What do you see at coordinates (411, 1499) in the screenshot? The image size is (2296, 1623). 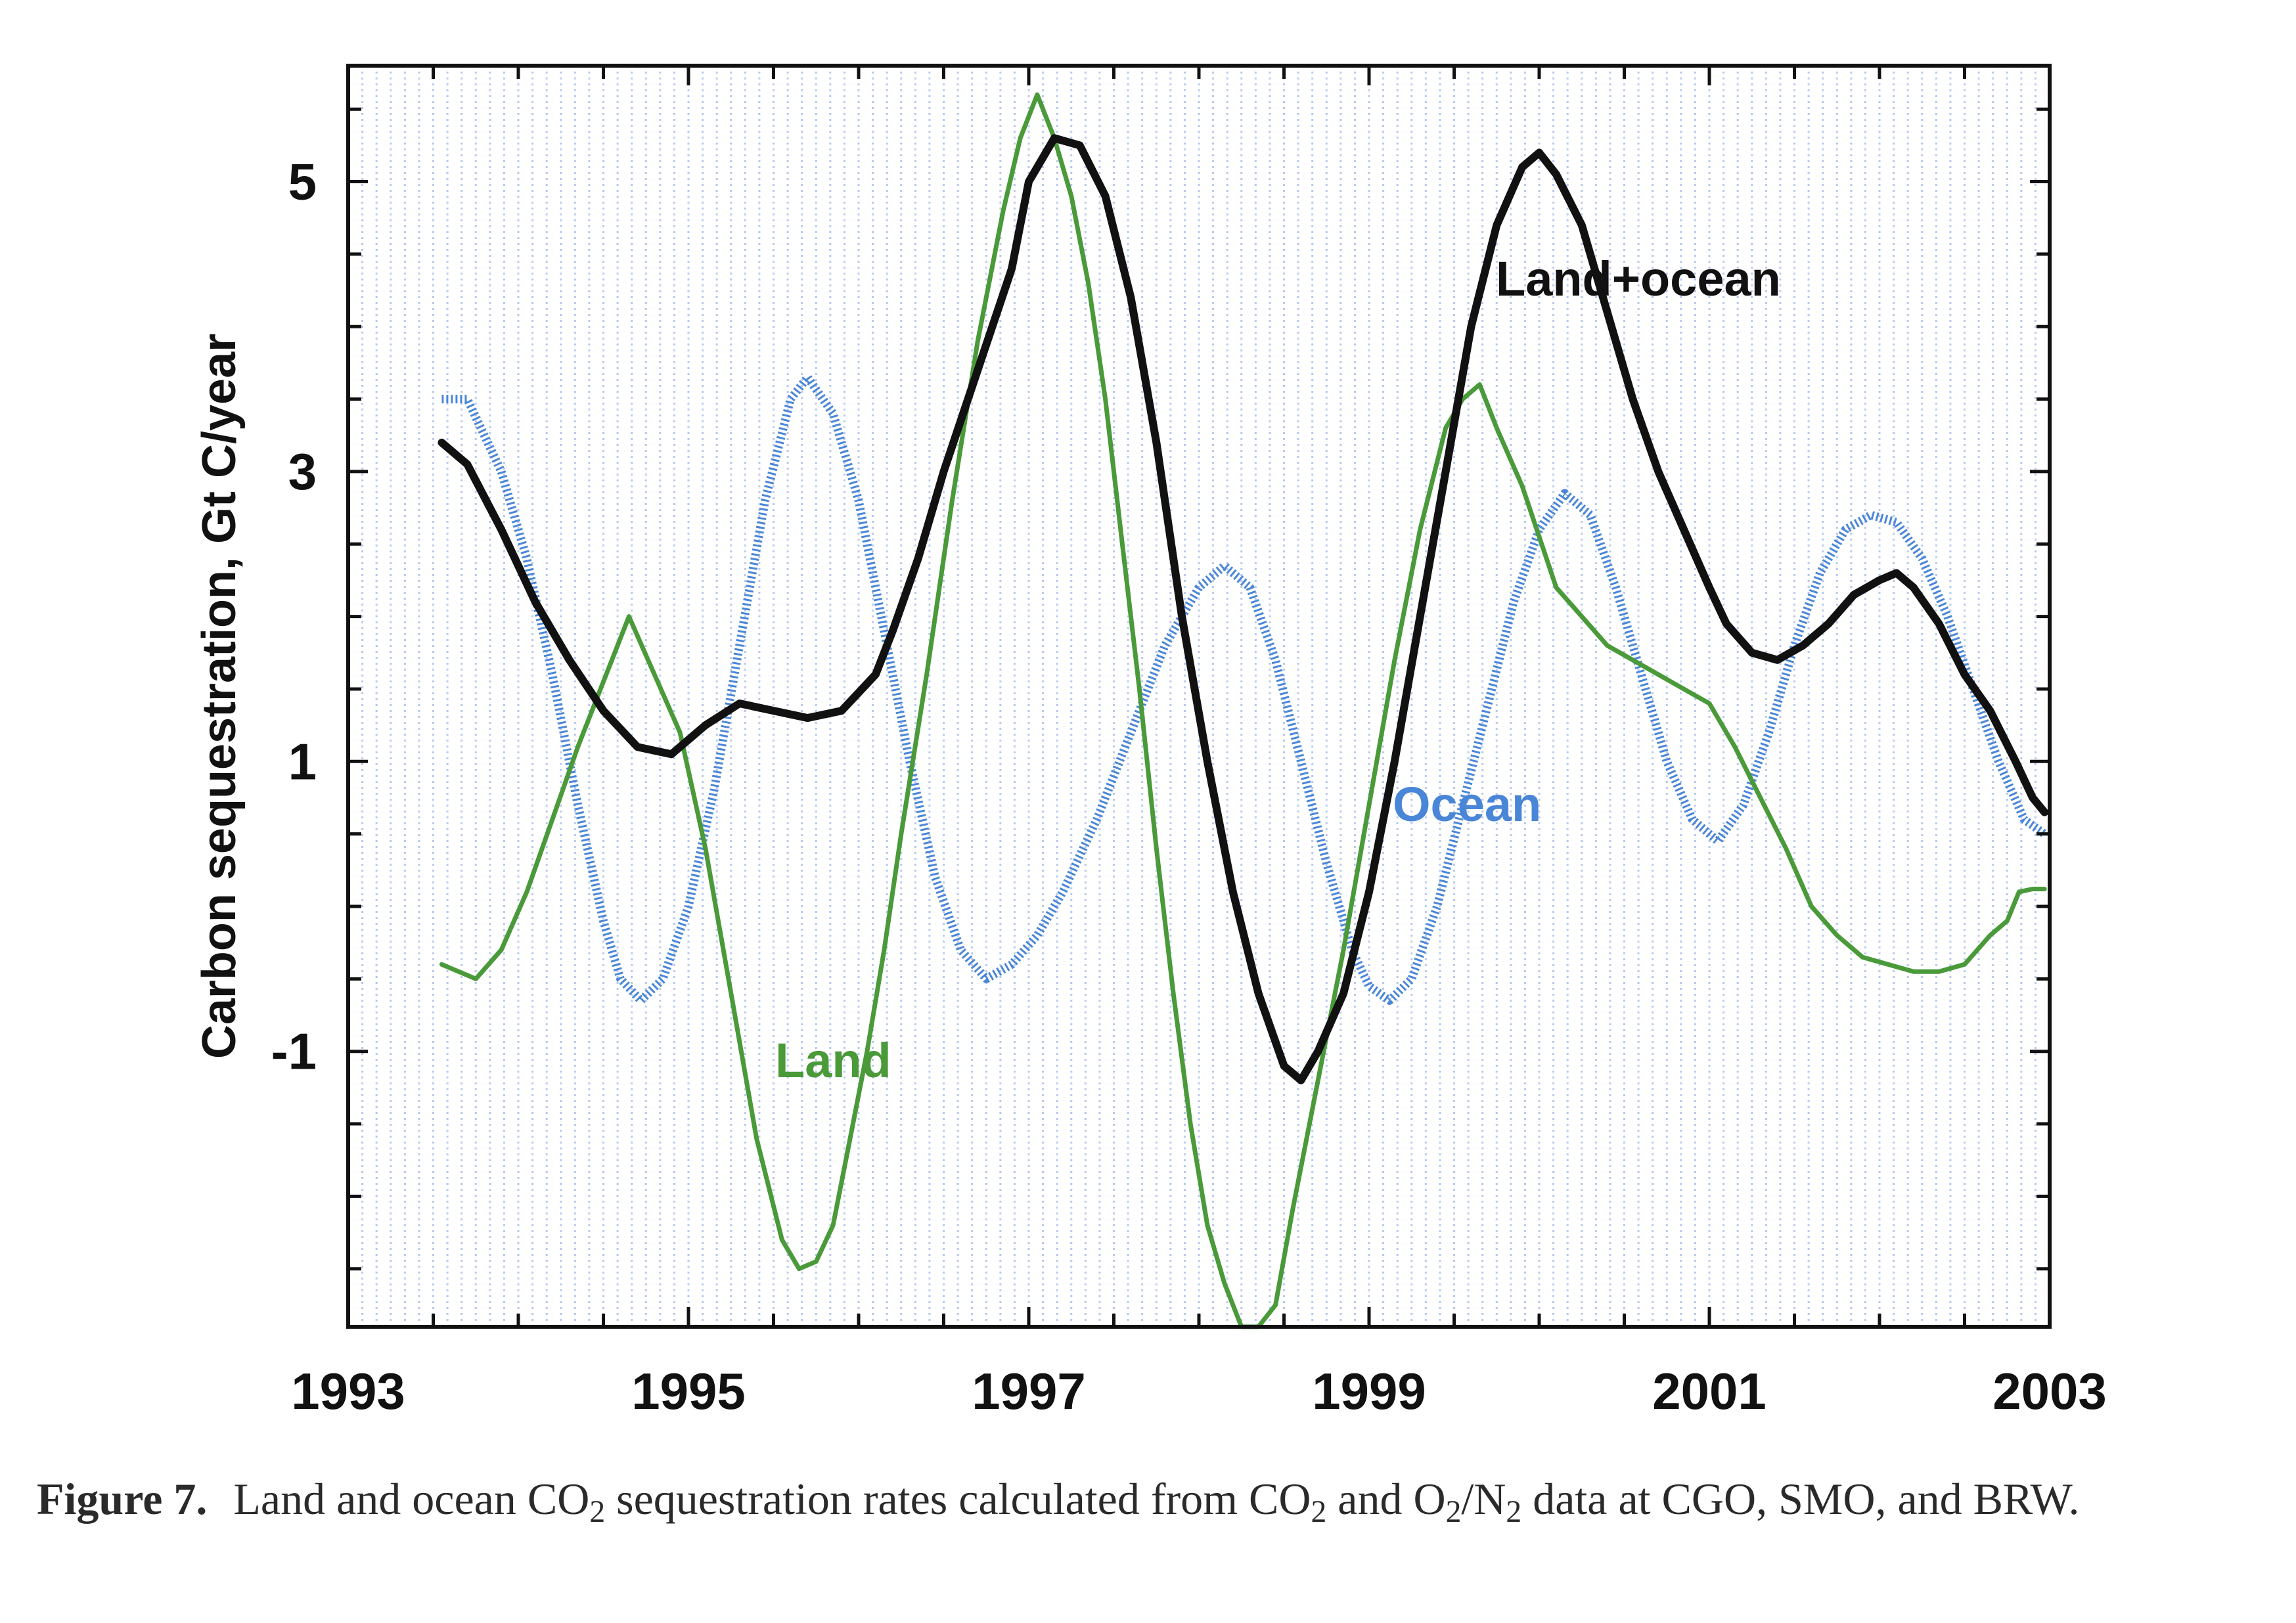 I see `caption-text-1: Land and ocean CO` at bounding box center [411, 1499].